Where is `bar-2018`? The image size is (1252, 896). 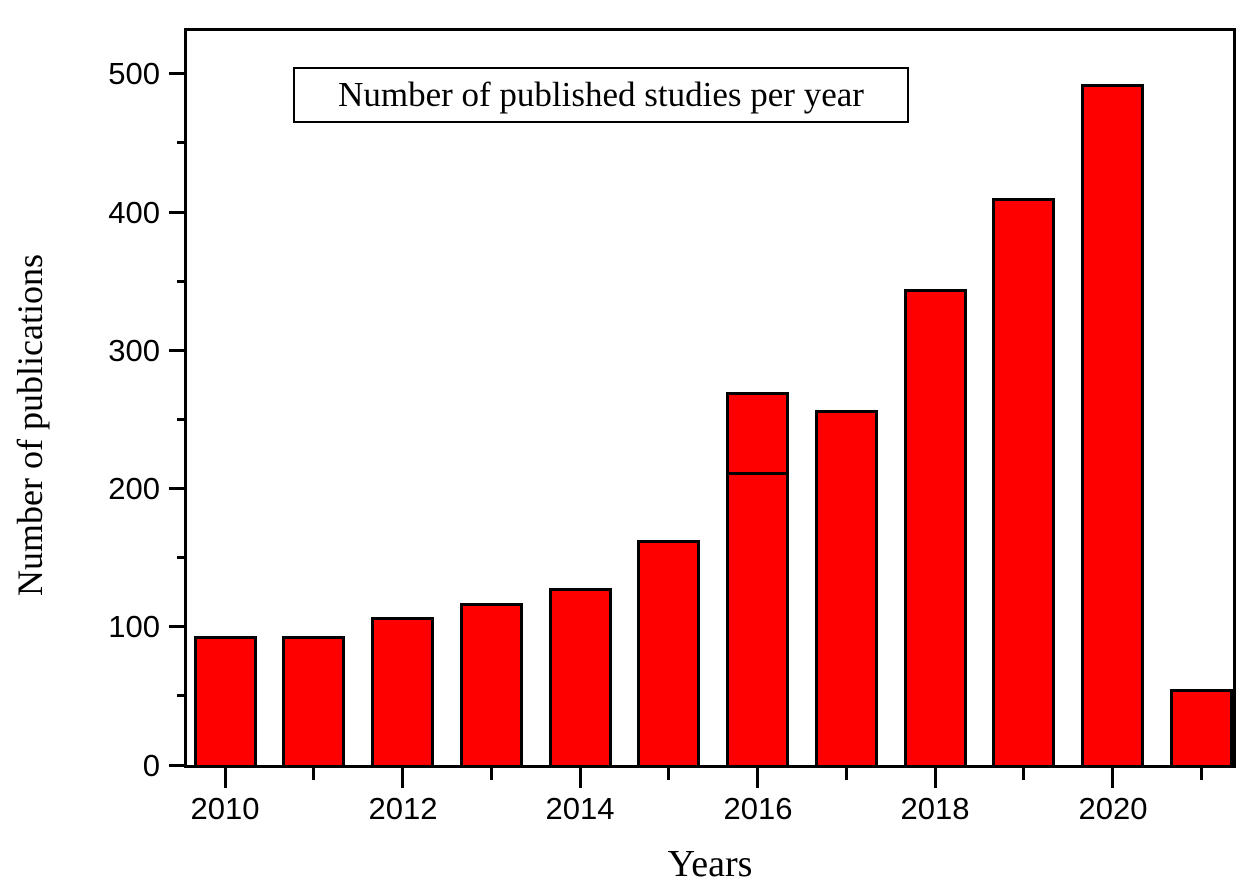 bar-2018 is located at coordinates (935, 527).